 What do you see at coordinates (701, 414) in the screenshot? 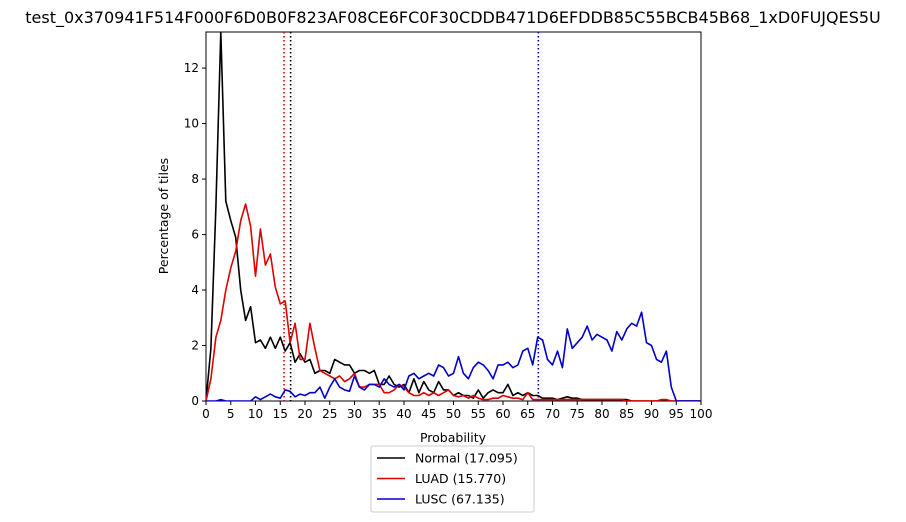
I see `x-tick-label: 100` at bounding box center [701, 414].